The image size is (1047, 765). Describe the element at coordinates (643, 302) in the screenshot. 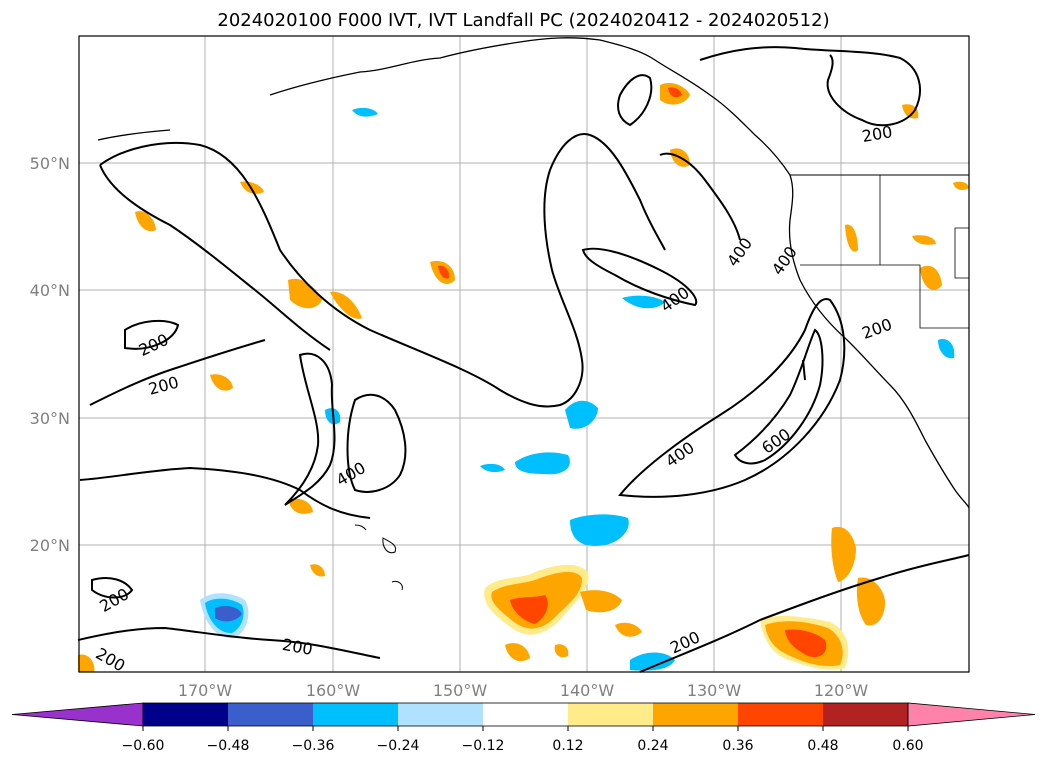

I see `negative-patch-north` at that location.